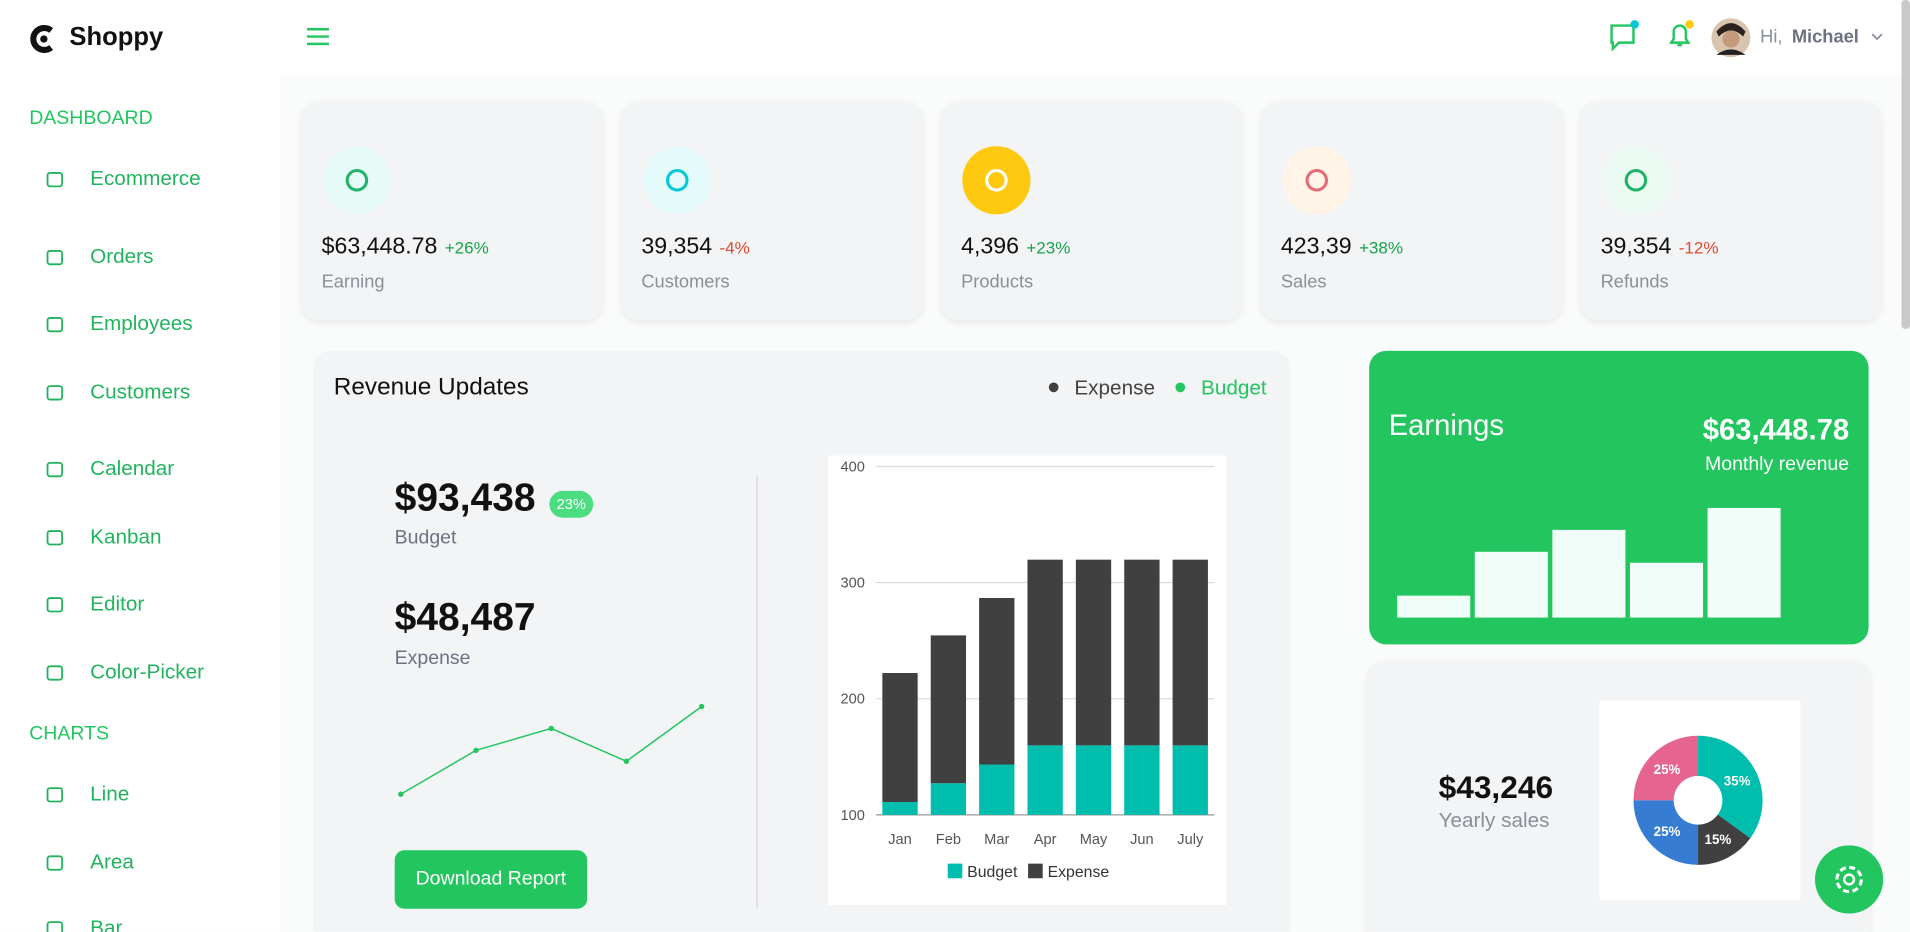 The image size is (1910, 932). I want to click on nav-item: Color-Picker, so click(147, 672).